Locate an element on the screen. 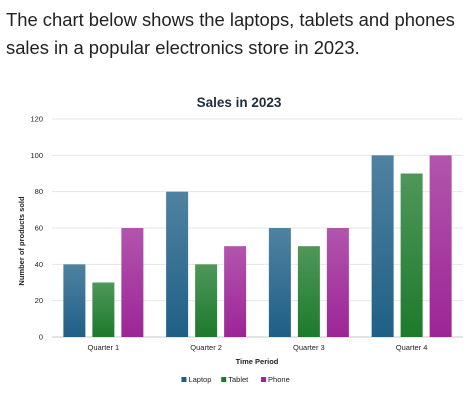 The height and width of the screenshot is (412, 473). x-tick-label: Quarter 3 is located at coordinates (309, 347).